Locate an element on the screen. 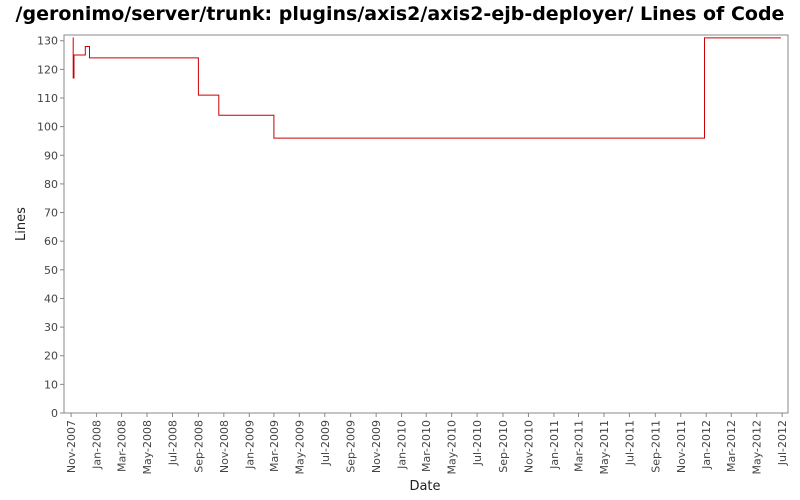  x-tick-label: May-2010 is located at coordinates (452, 447).